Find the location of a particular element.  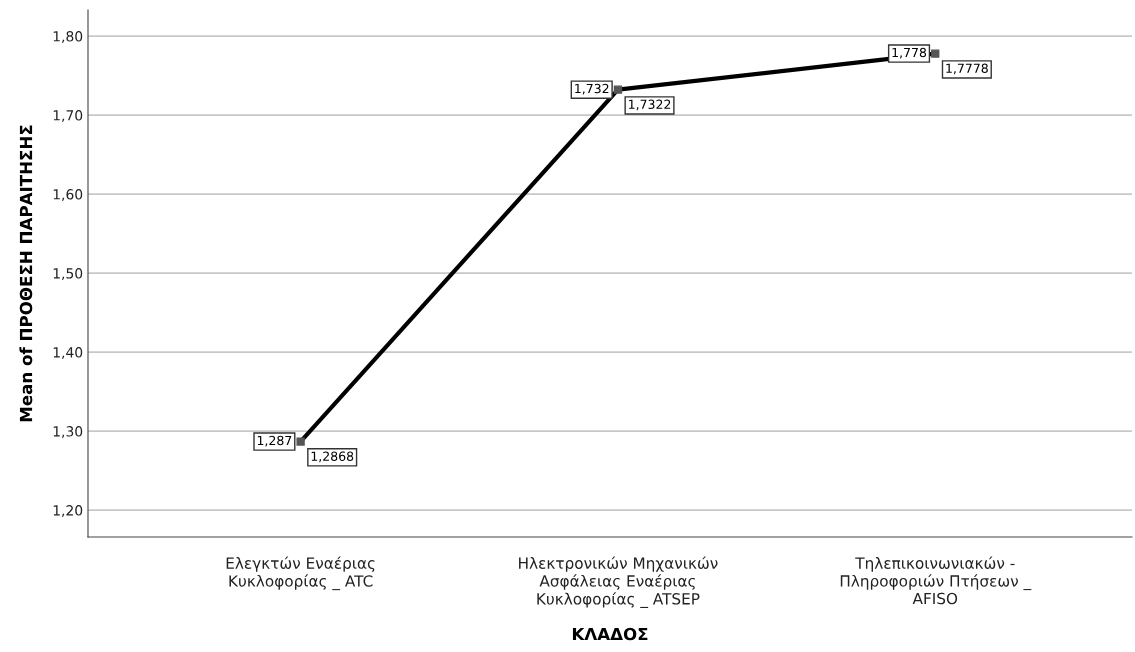

y-tick-label: 1,50 is located at coordinates (68, 274).